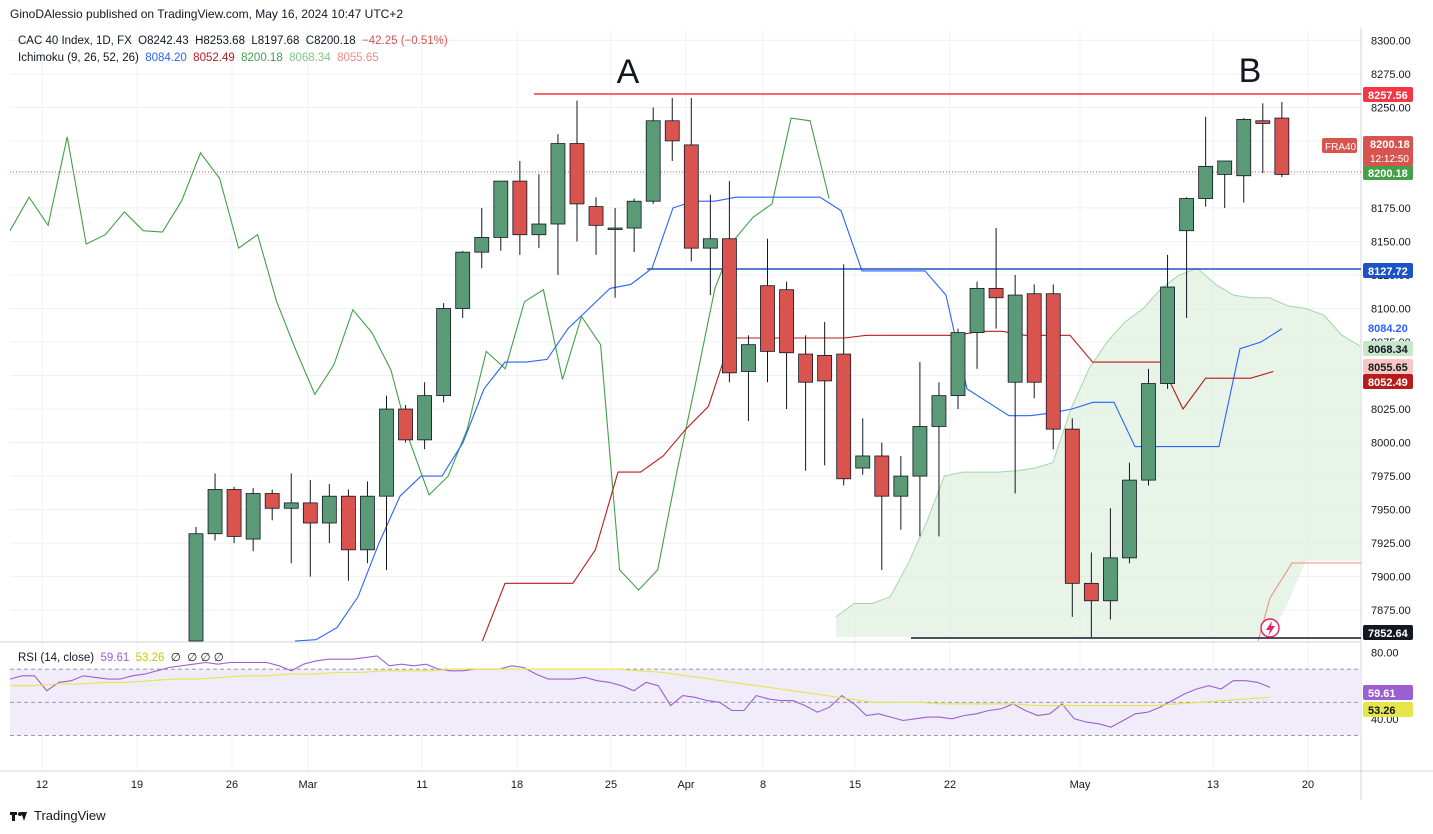 The width and height of the screenshot is (1433, 834). Describe the element at coordinates (115, 658) in the screenshot. I see `rsi-value: 59.61` at that location.